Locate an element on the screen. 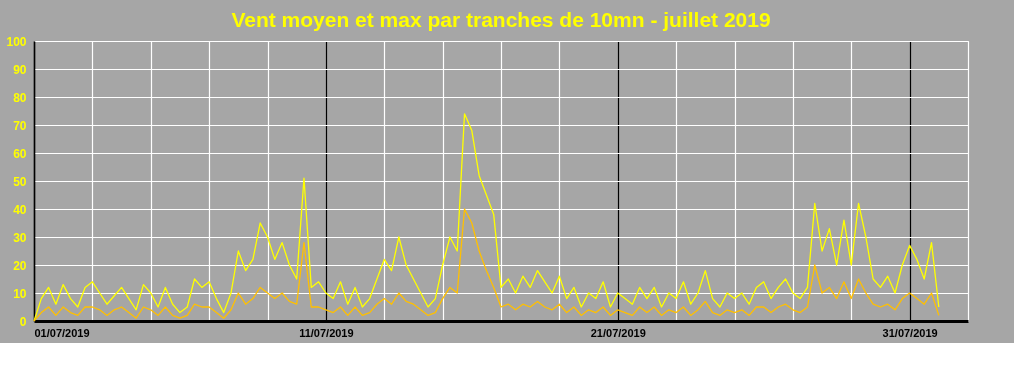 This screenshot has width=1029, height=380. y-tick-label: 60 is located at coordinates (20, 153).